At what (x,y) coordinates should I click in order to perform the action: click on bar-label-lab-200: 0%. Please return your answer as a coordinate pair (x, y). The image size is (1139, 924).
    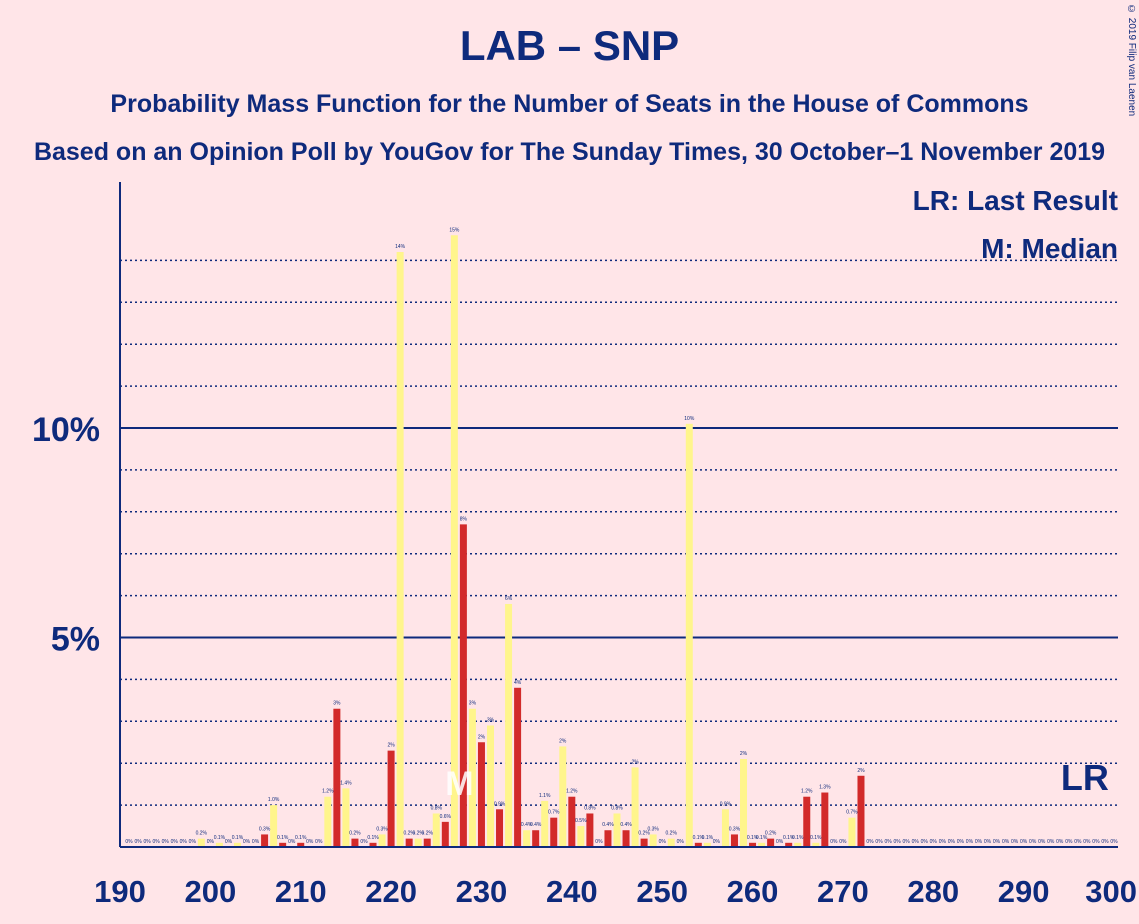
    Looking at the image, I should click on (211, 842).